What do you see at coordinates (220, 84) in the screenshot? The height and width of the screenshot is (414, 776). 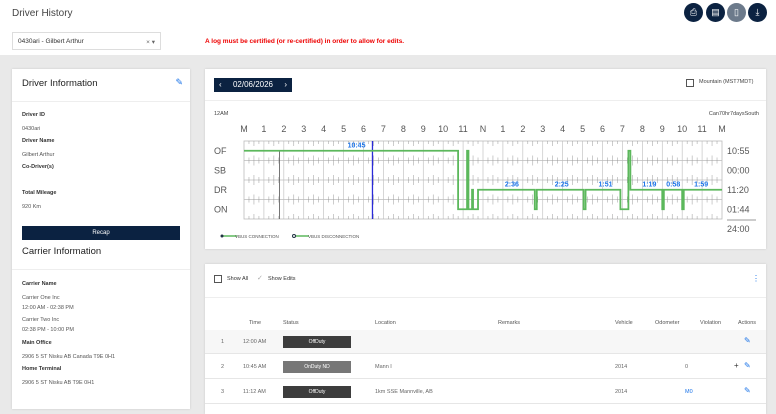 I see `prev-day-button: ‹` at bounding box center [220, 84].